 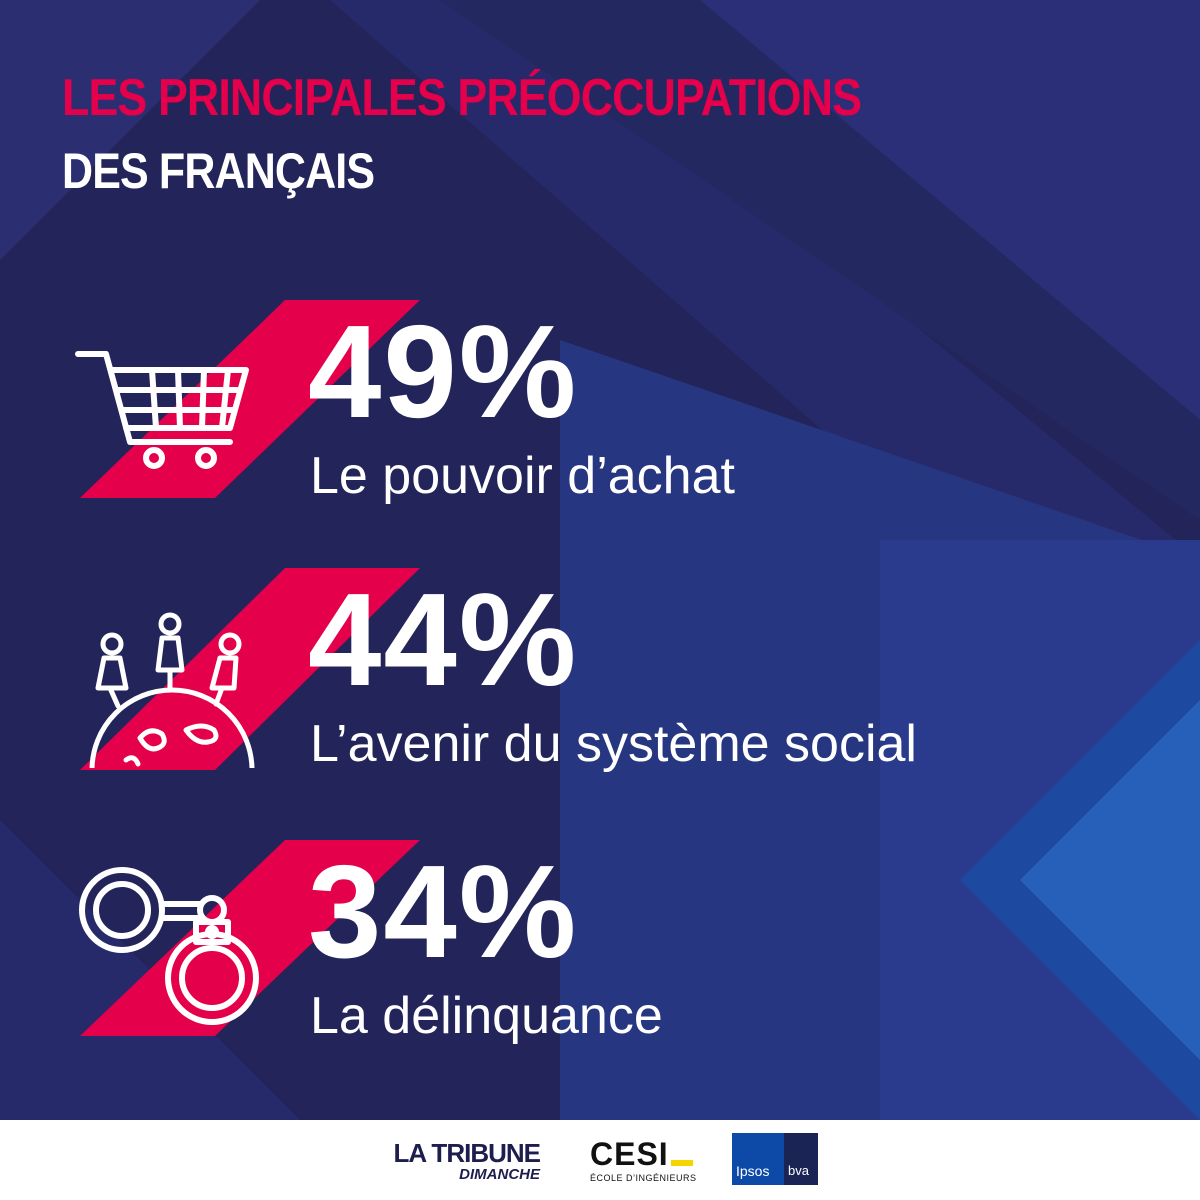 What do you see at coordinates (486, 1016) in the screenshot?
I see `stat-label: La délinquance` at bounding box center [486, 1016].